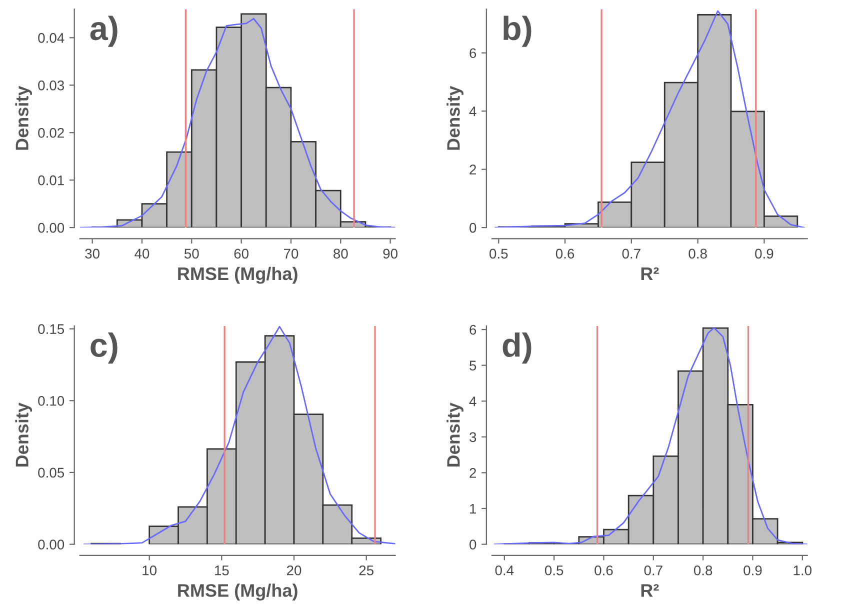 Image resolution: width=841 pixels, height=615 pixels. I want to click on x-tick-label: 80, so click(341, 253).